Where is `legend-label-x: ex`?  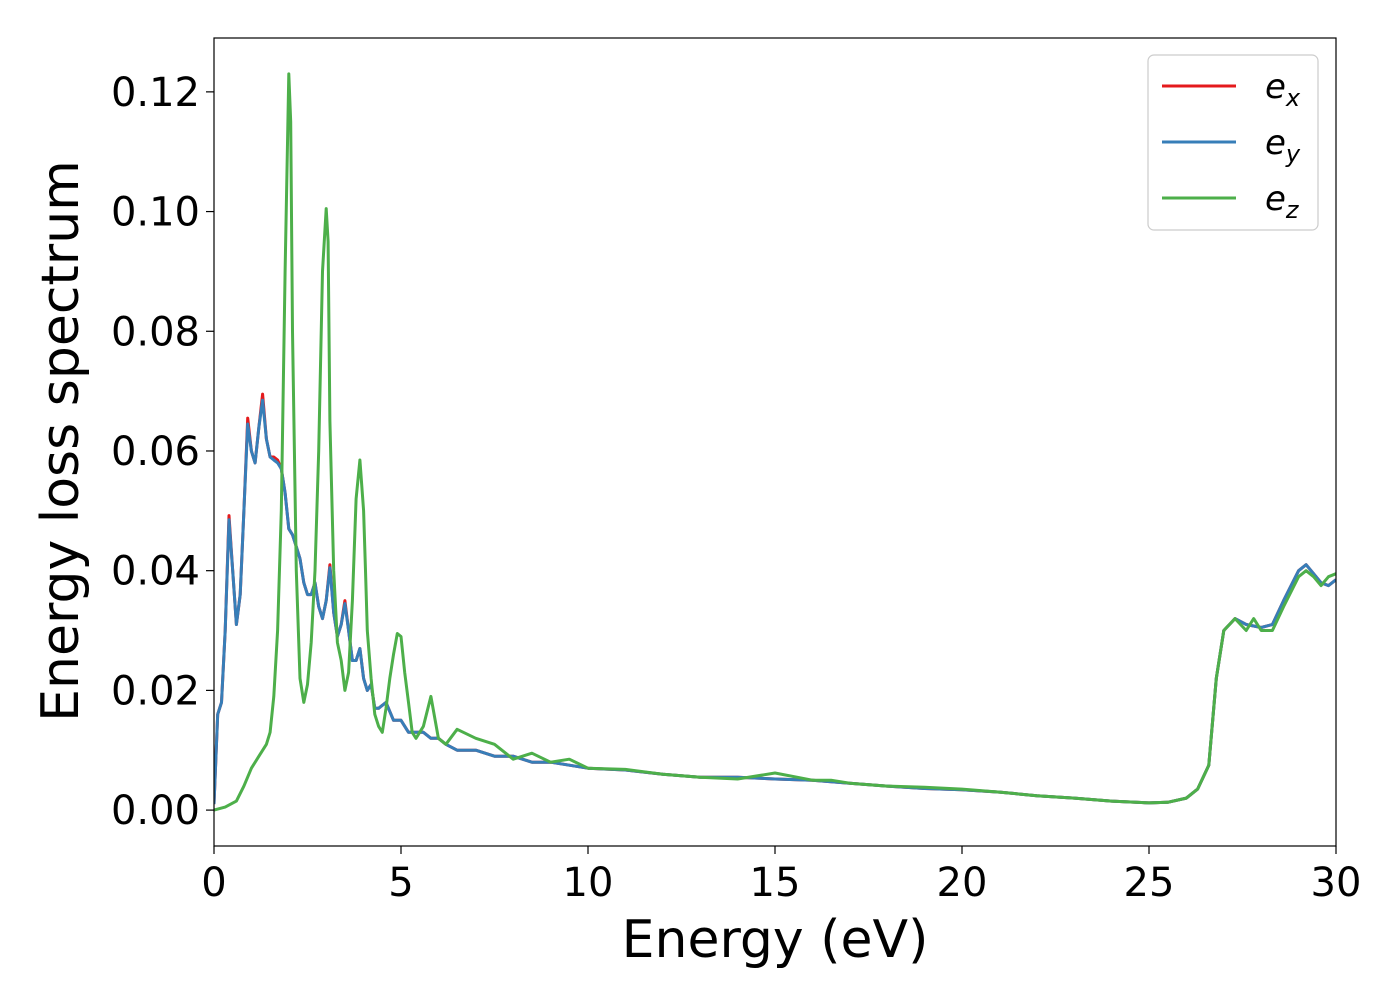
legend-label-x: ex is located at coordinates (1283, 89).